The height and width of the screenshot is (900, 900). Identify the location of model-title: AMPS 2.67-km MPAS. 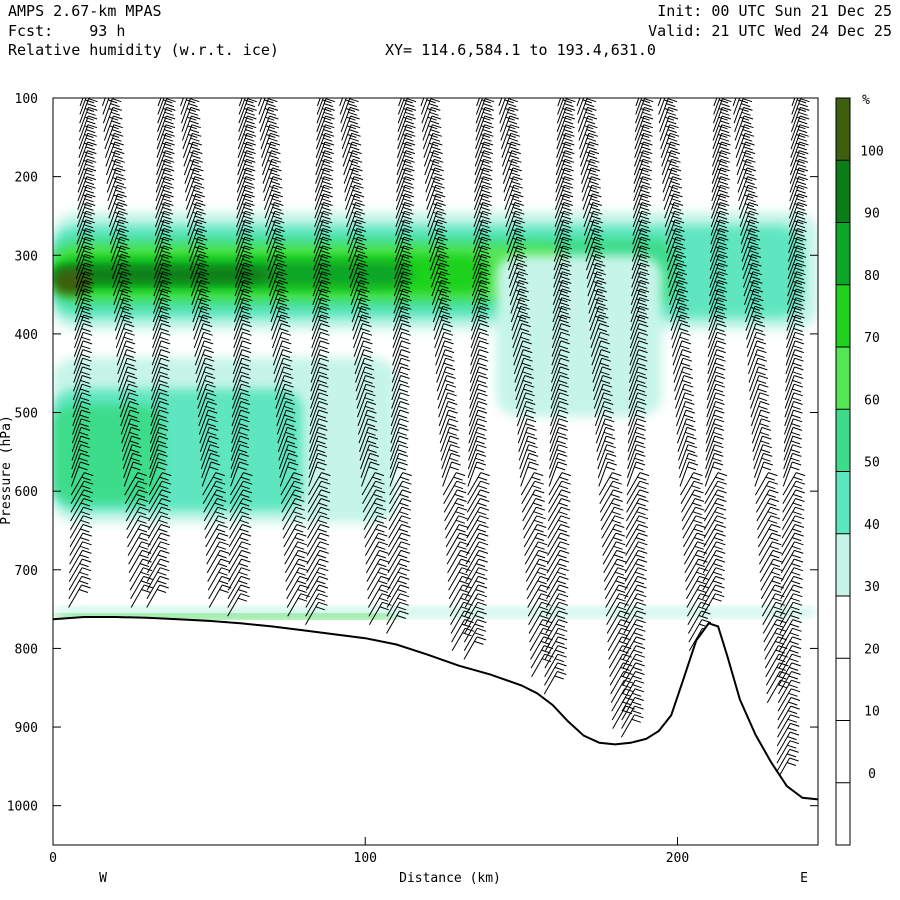
(85, 11).